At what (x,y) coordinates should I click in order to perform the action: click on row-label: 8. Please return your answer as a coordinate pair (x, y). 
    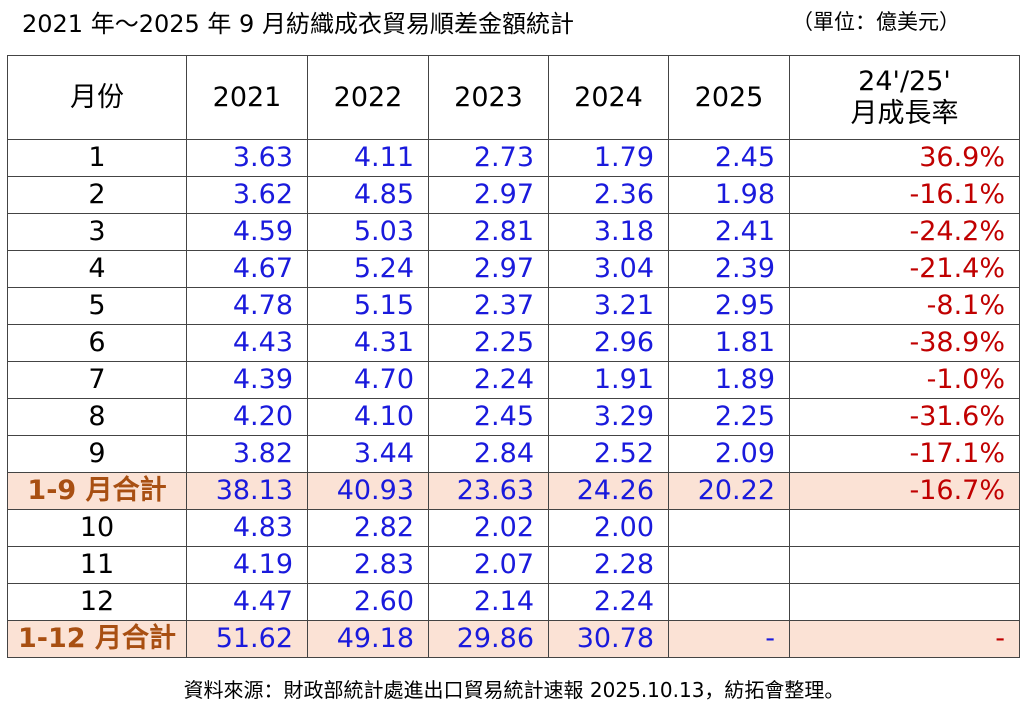
    Looking at the image, I should click on (97, 417).